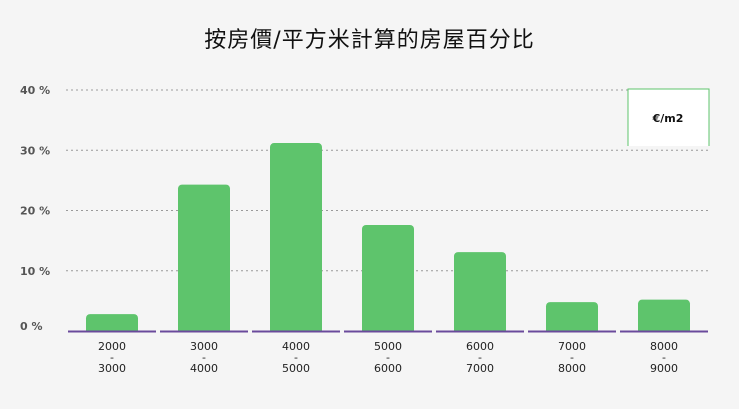 This screenshot has height=409, width=739. What do you see at coordinates (35, 90) in the screenshot?
I see `y-tick-label: 40 %` at bounding box center [35, 90].